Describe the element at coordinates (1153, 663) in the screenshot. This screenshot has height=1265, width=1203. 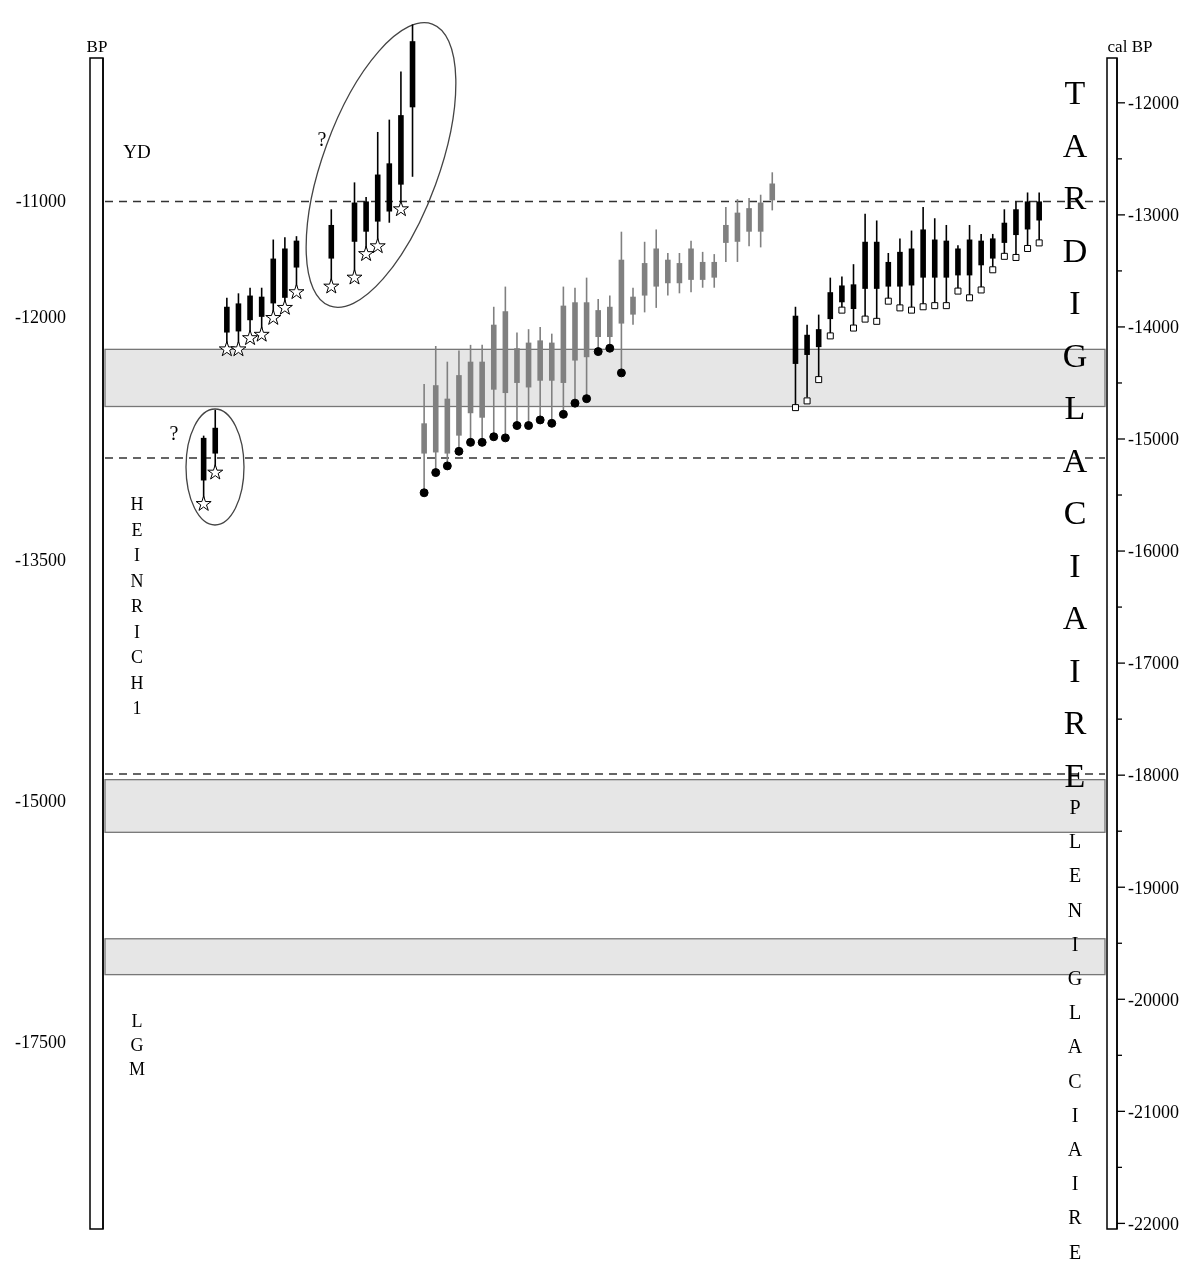
I see `y-tick-label: -17000` at that location.